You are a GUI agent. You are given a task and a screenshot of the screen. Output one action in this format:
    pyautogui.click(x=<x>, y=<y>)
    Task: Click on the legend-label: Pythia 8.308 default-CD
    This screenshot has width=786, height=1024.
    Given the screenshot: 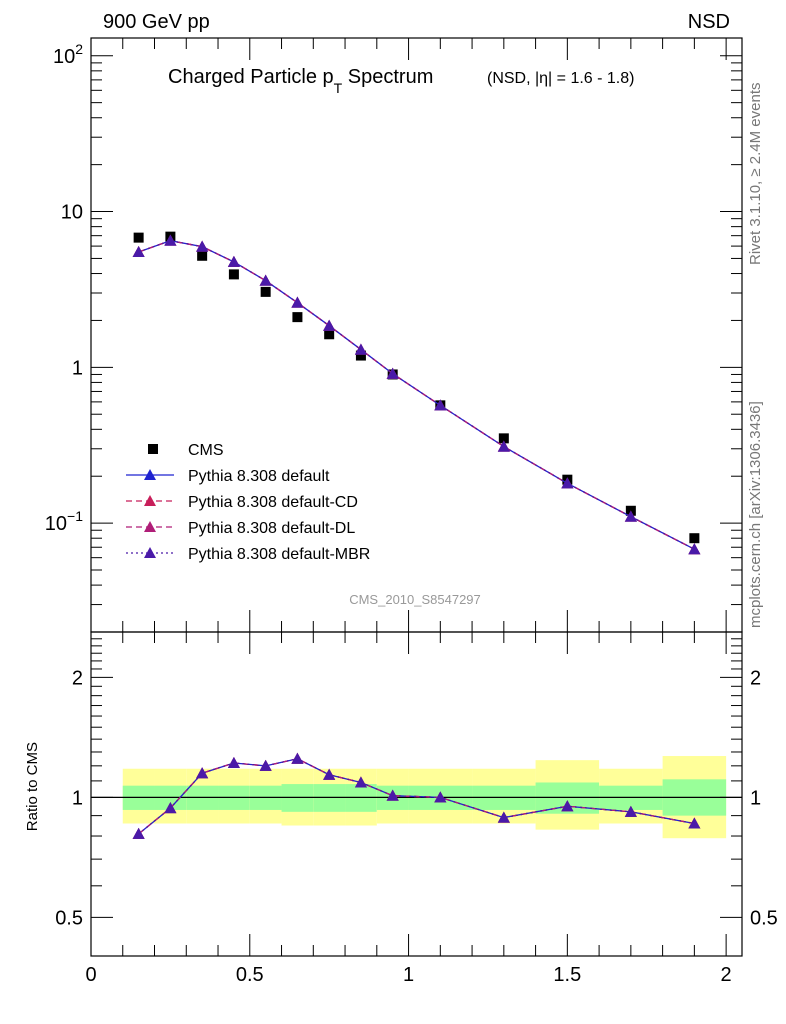 What is the action you would take?
    pyautogui.click(x=273, y=502)
    